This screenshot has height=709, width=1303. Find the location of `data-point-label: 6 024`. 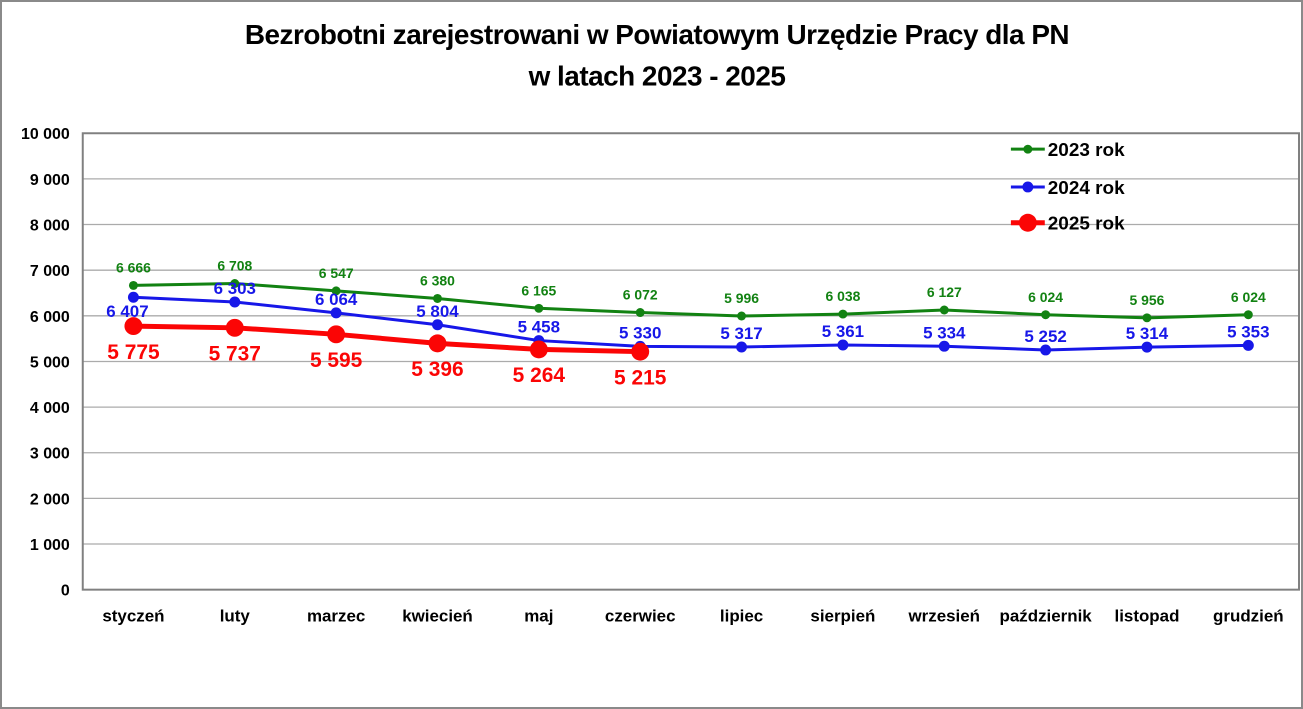

data-point-label: 6 024 is located at coordinates (1045, 297).